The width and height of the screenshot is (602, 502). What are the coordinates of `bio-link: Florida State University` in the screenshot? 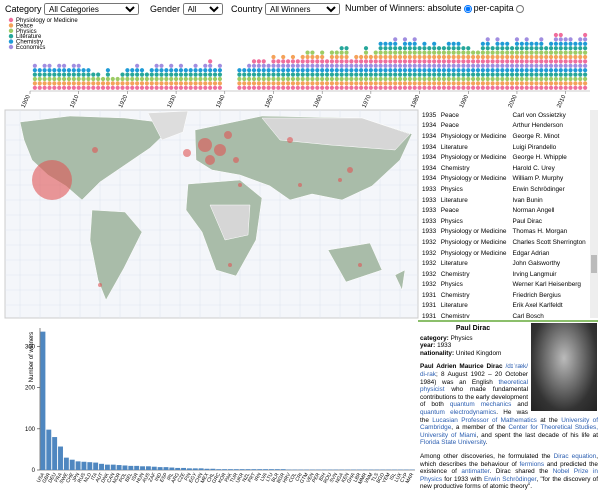 It's located at (453, 442).